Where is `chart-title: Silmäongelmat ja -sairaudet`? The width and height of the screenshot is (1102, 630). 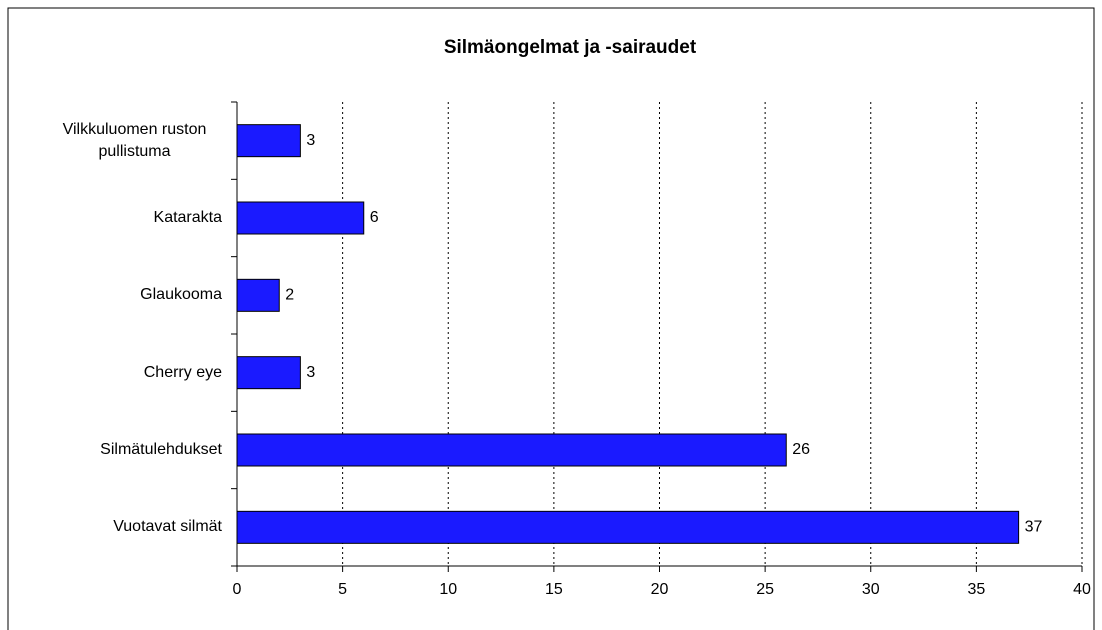
chart-title: Silmäongelmat ja -sairaudet is located at coordinates (570, 47).